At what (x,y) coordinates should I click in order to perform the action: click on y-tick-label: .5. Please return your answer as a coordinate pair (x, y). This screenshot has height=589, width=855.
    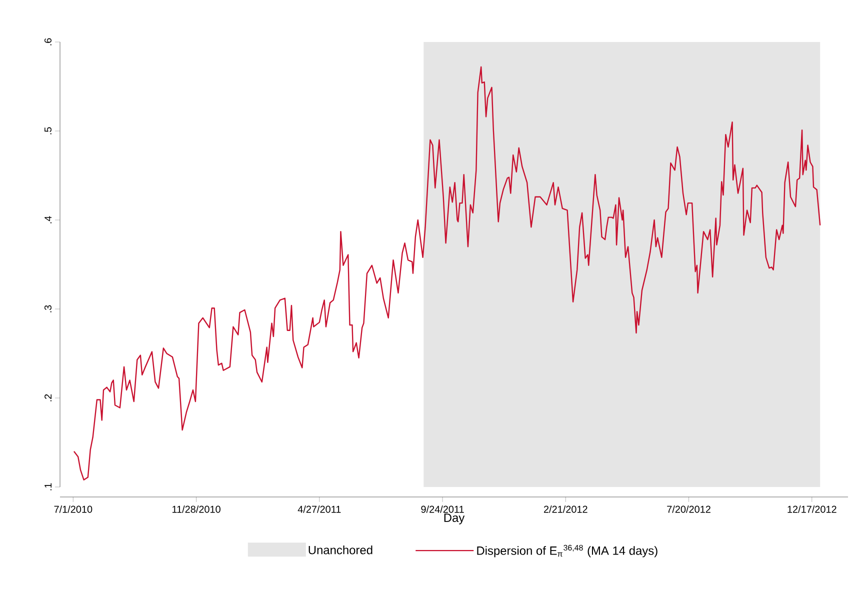
    Looking at the image, I should click on (48, 130).